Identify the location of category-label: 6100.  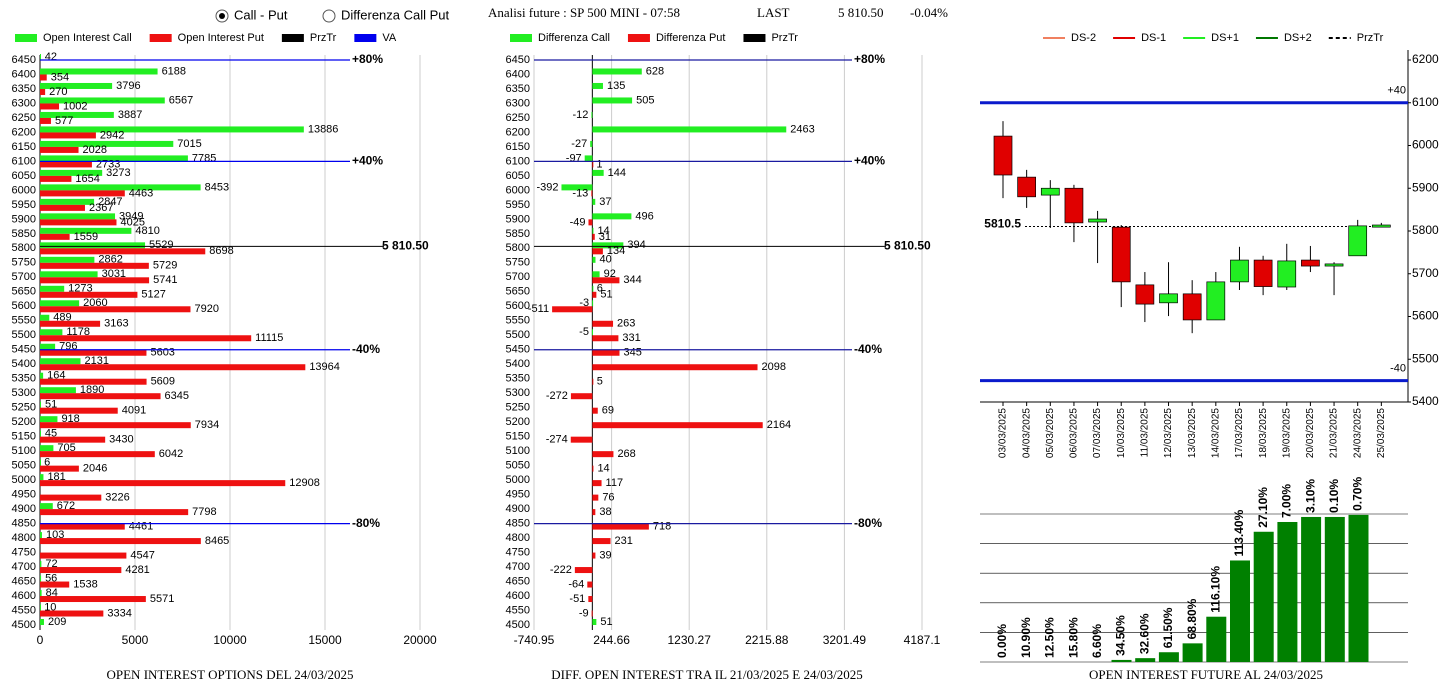
(518, 161).